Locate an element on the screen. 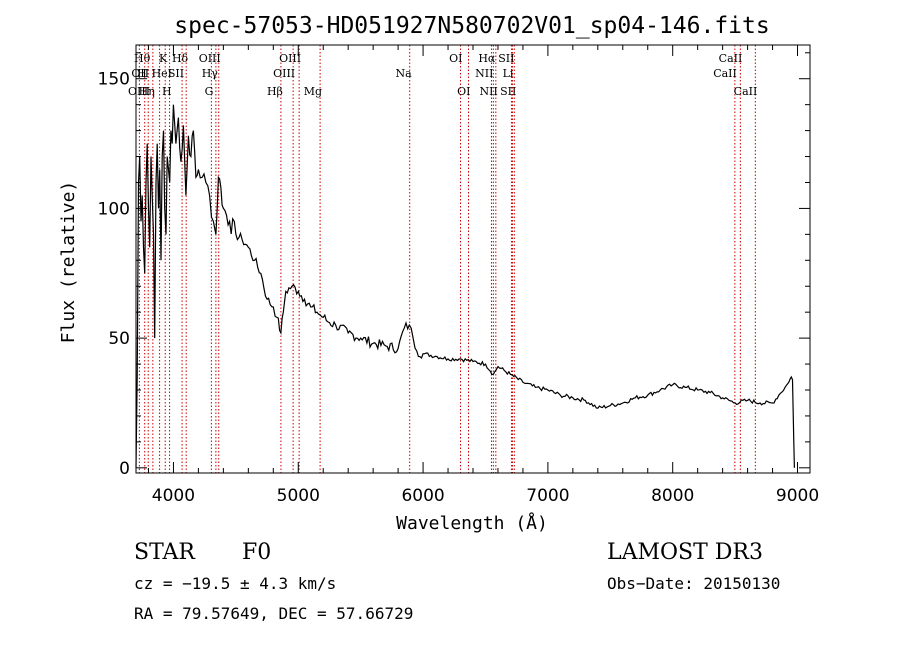 This screenshot has width=900, height=649. object-class: STAR is located at coordinates (164, 552).